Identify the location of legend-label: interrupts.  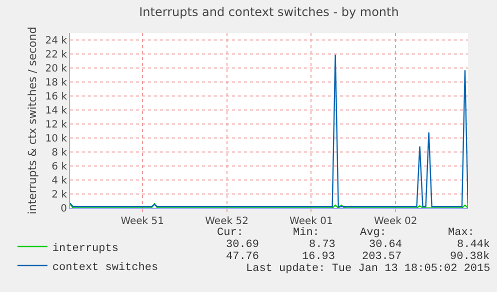
(85, 248).